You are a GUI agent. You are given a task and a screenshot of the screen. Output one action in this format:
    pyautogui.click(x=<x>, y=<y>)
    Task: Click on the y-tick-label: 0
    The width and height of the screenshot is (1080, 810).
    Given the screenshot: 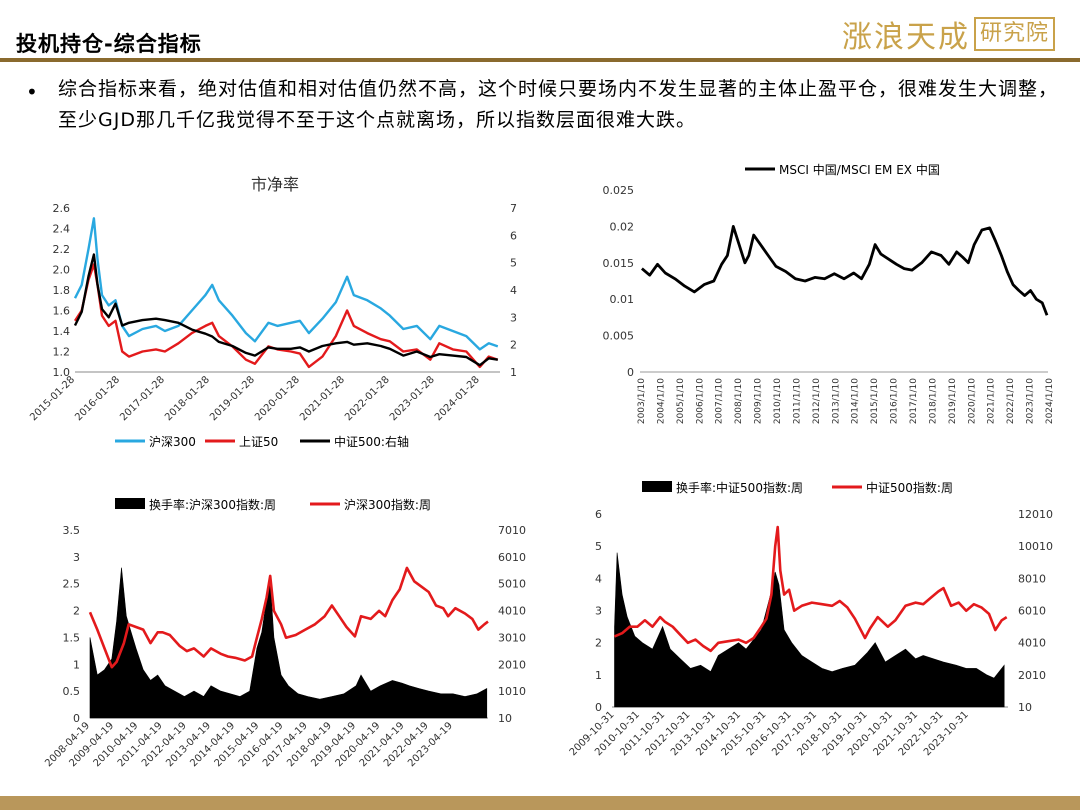 What is the action you would take?
    pyautogui.click(x=630, y=372)
    